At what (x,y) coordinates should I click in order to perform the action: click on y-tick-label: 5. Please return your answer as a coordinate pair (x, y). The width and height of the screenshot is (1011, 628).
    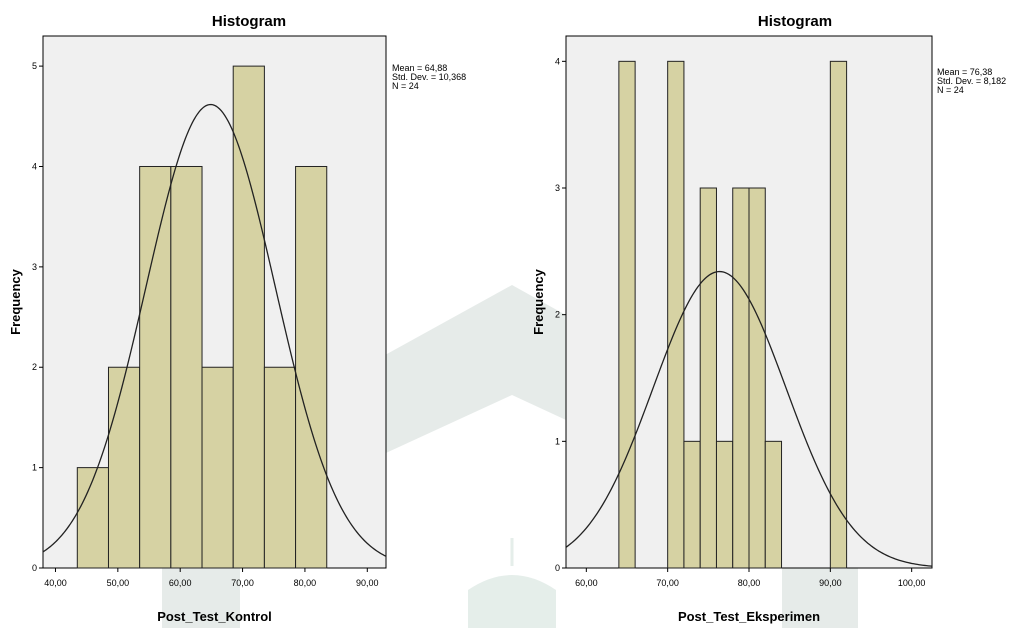
    Looking at the image, I should click on (34, 66).